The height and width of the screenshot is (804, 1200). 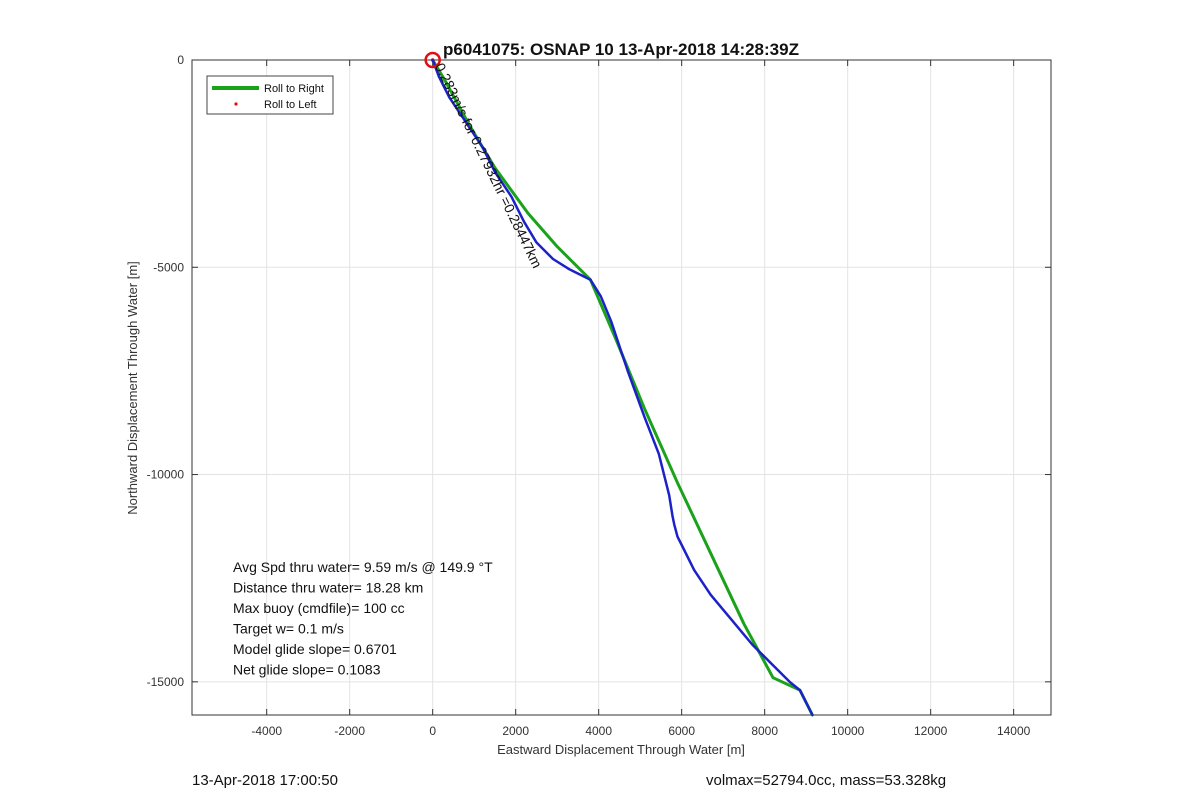 I want to click on y-tick-label: -15000, so click(x=166, y=682).